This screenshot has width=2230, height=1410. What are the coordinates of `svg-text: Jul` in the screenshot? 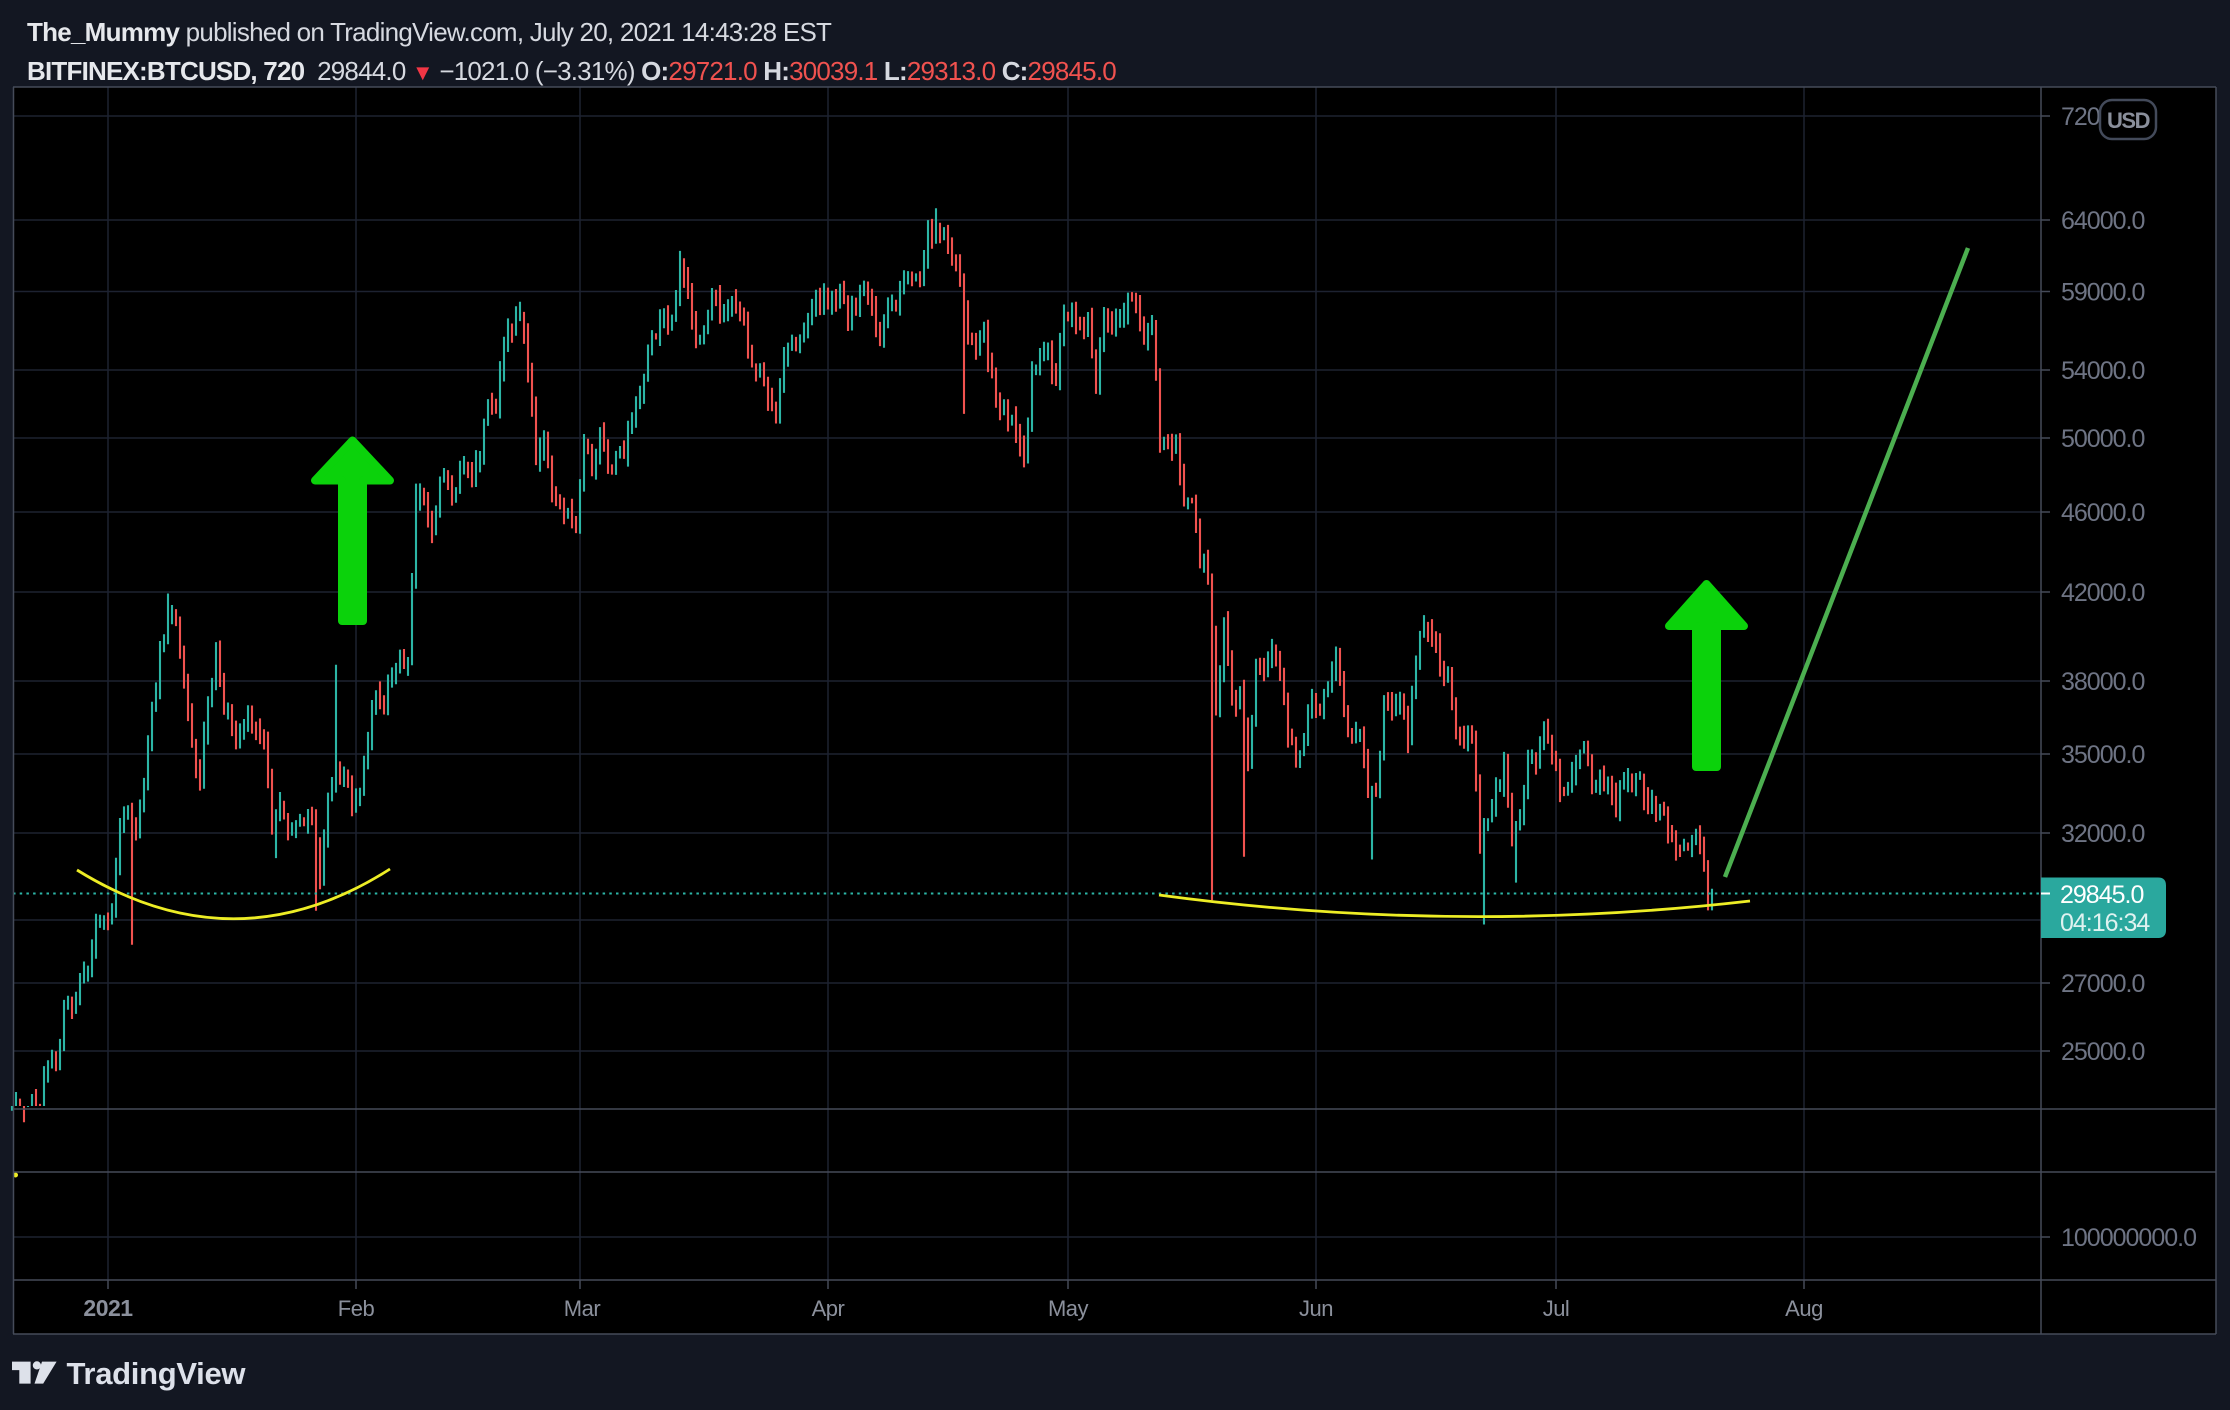 It's located at (1556, 1308).